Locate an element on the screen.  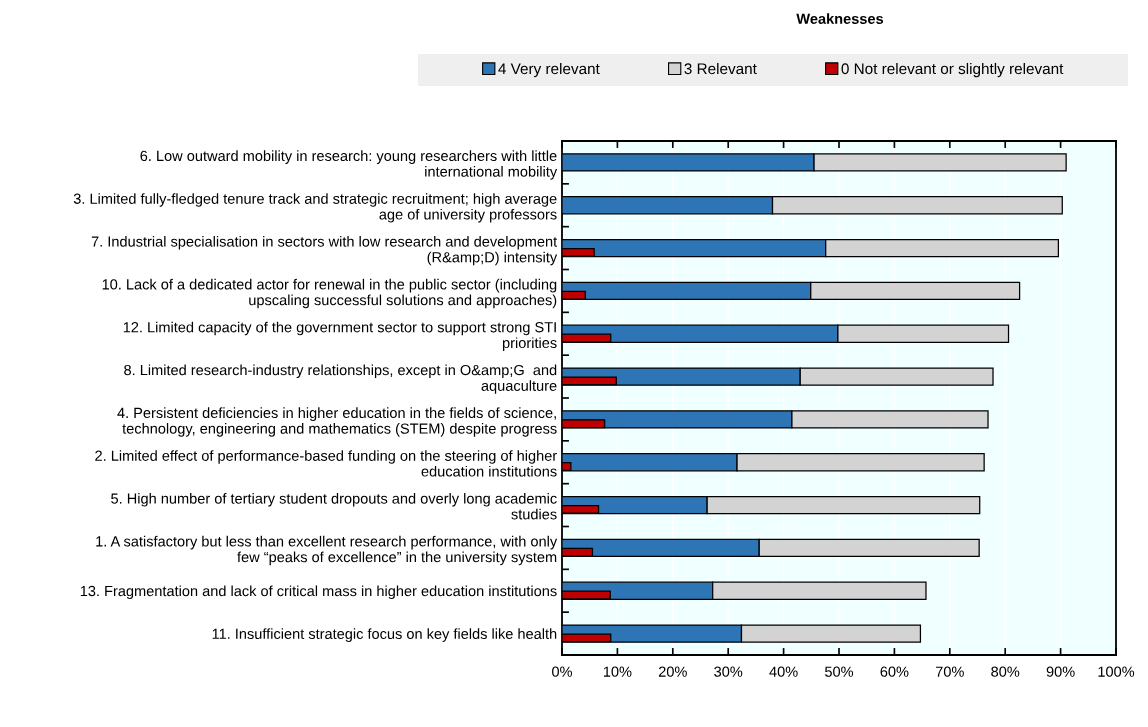
x-tick-label: 80% is located at coordinates (1005, 671).